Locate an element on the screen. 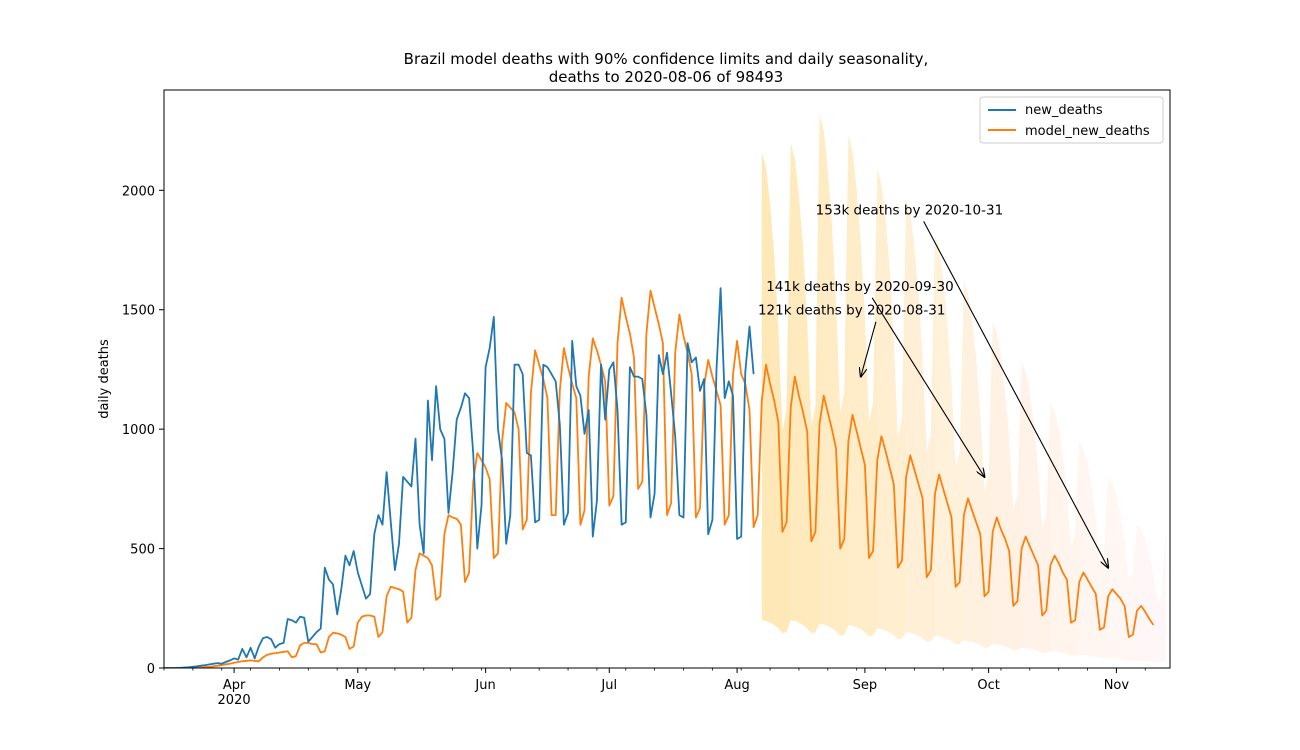  y-tick-label: 2000 is located at coordinates (138, 191).